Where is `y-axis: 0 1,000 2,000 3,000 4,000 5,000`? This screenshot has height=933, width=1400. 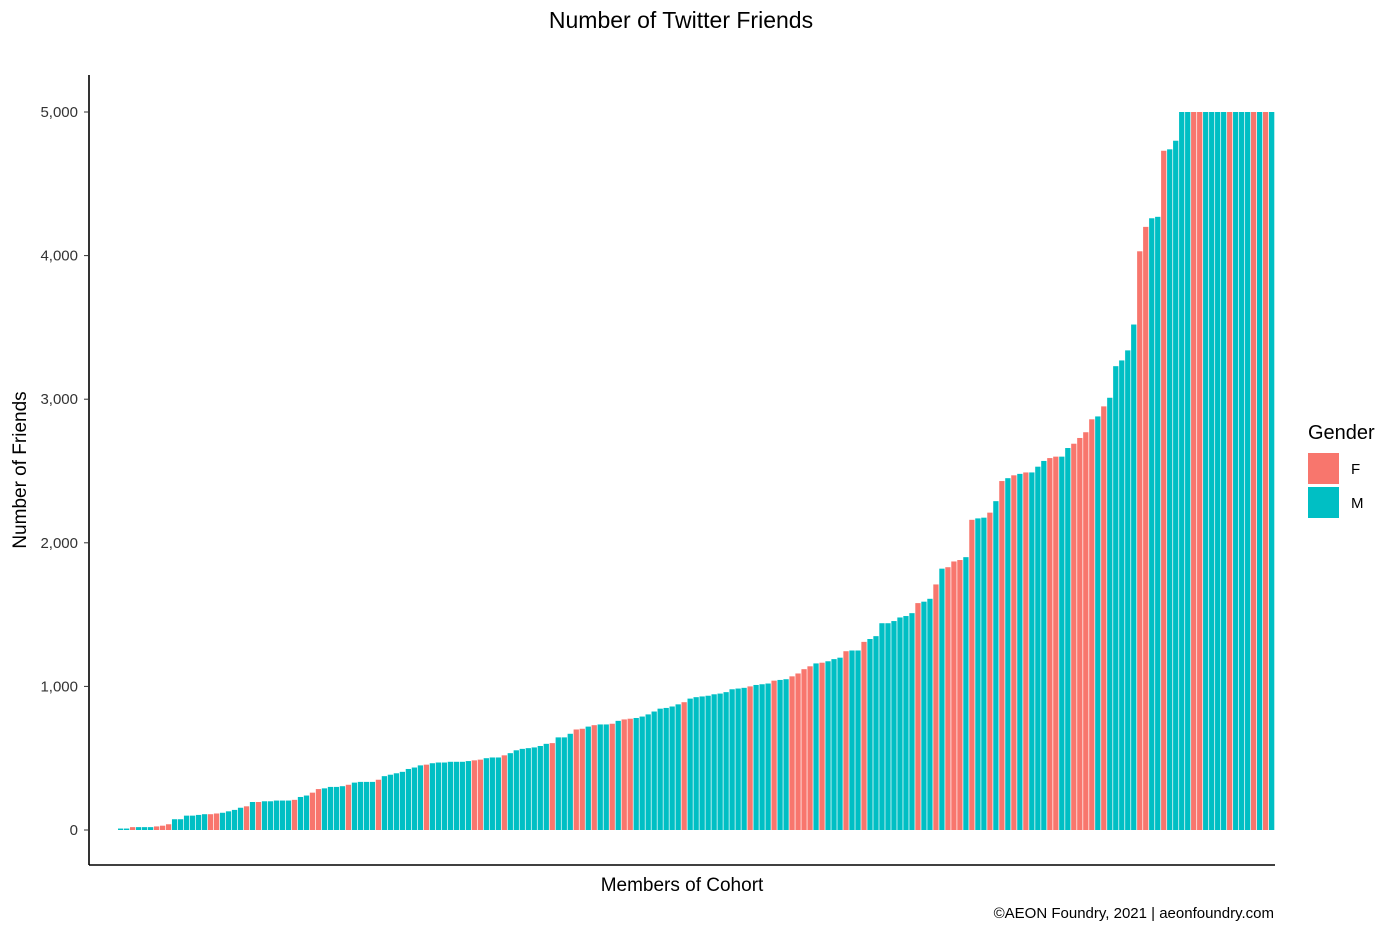
y-axis: 0 1,000 2,000 3,000 4,000 5,000 is located at coordinates (65, 470).